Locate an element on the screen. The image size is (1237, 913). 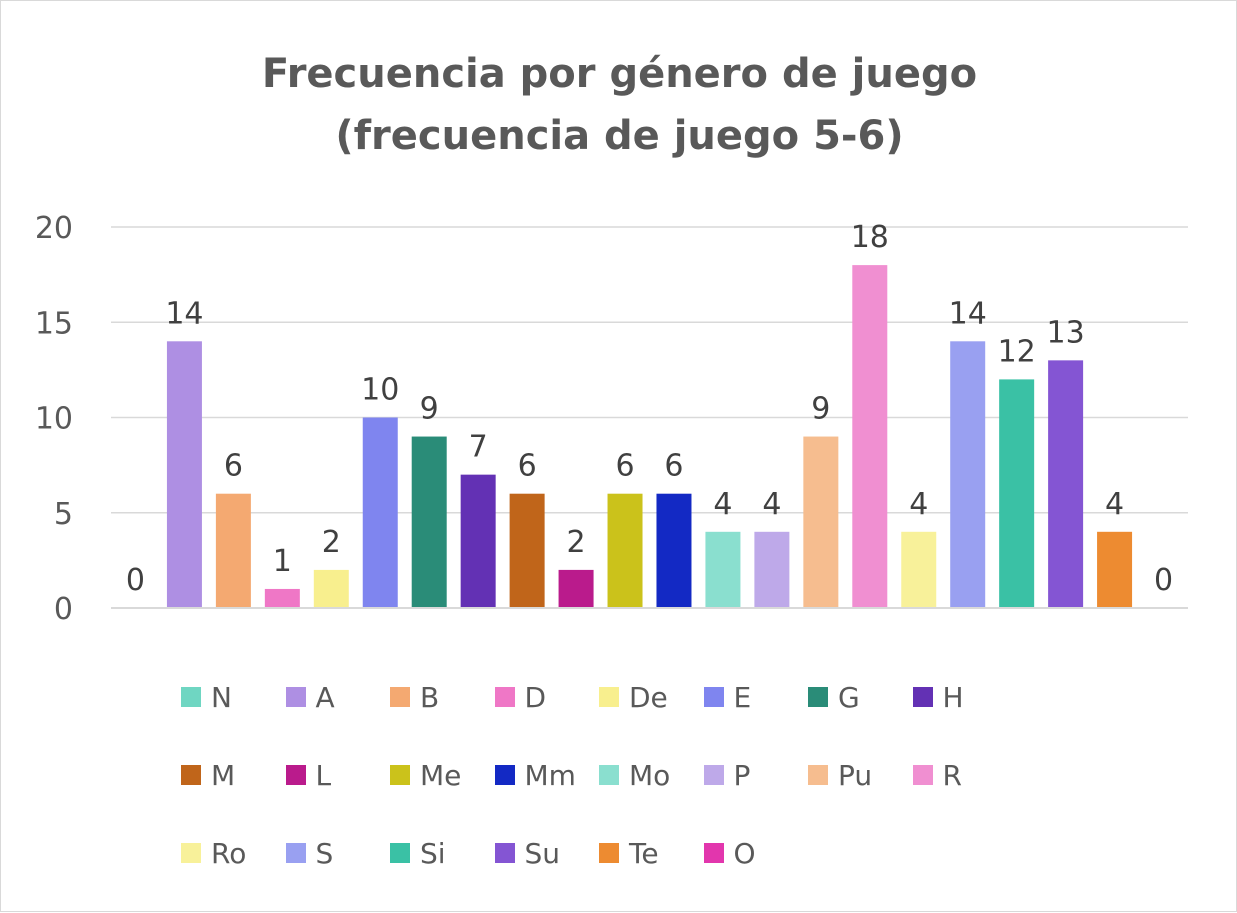
bar-Mo is located at coordinates (723, 569).